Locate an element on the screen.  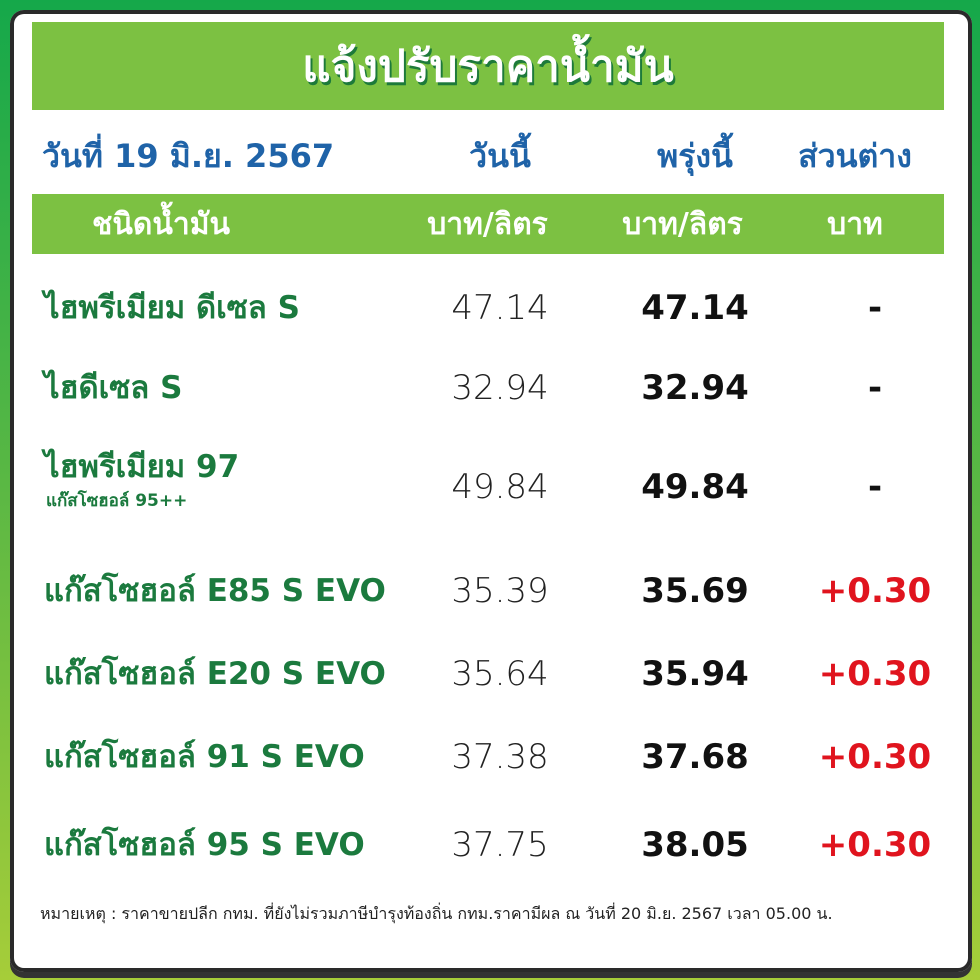
date-label: วันที่ 19 มิ.ย. 2567 is located at coordinates (188, 156).